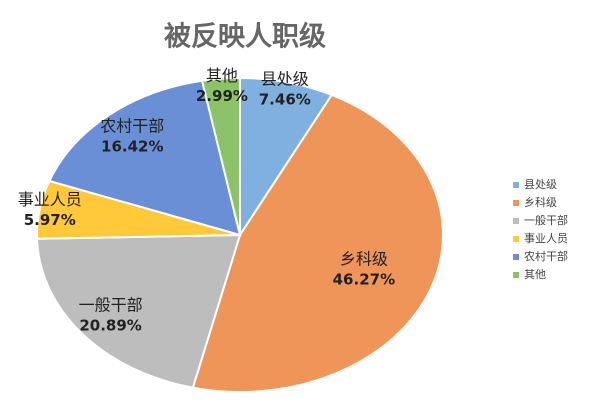 The image size is (600, 400). What do you see at coordinates (546, 238) in the screenshot?
I see `legend-label: 事业人员` at bounding box center [546, 238].